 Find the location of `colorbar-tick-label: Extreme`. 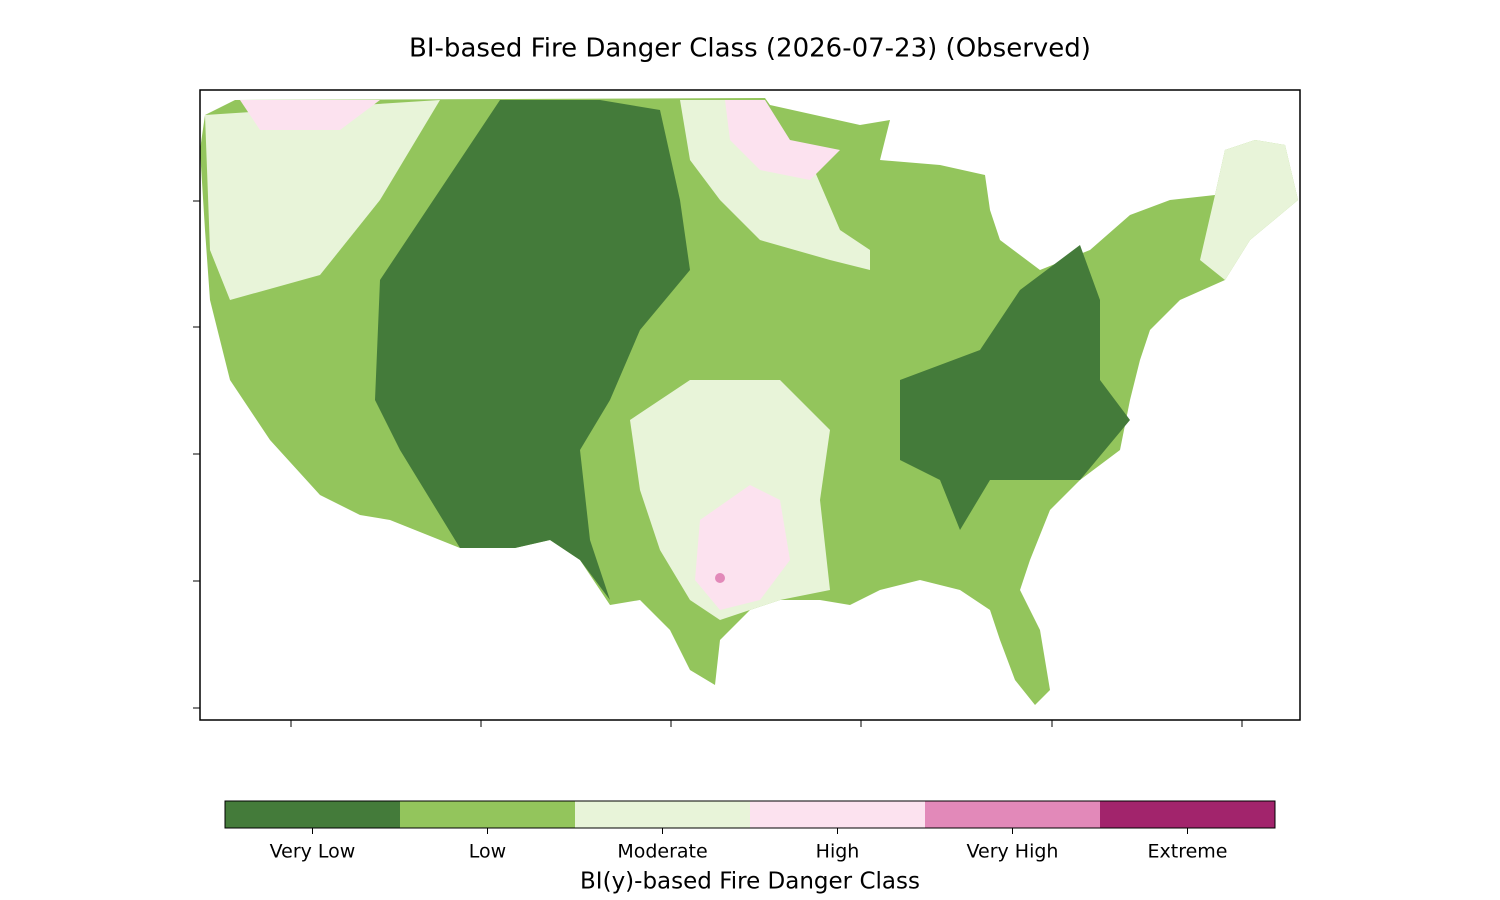

colorbar-tick-label: Extreme is located at coordinates (1188, 852).